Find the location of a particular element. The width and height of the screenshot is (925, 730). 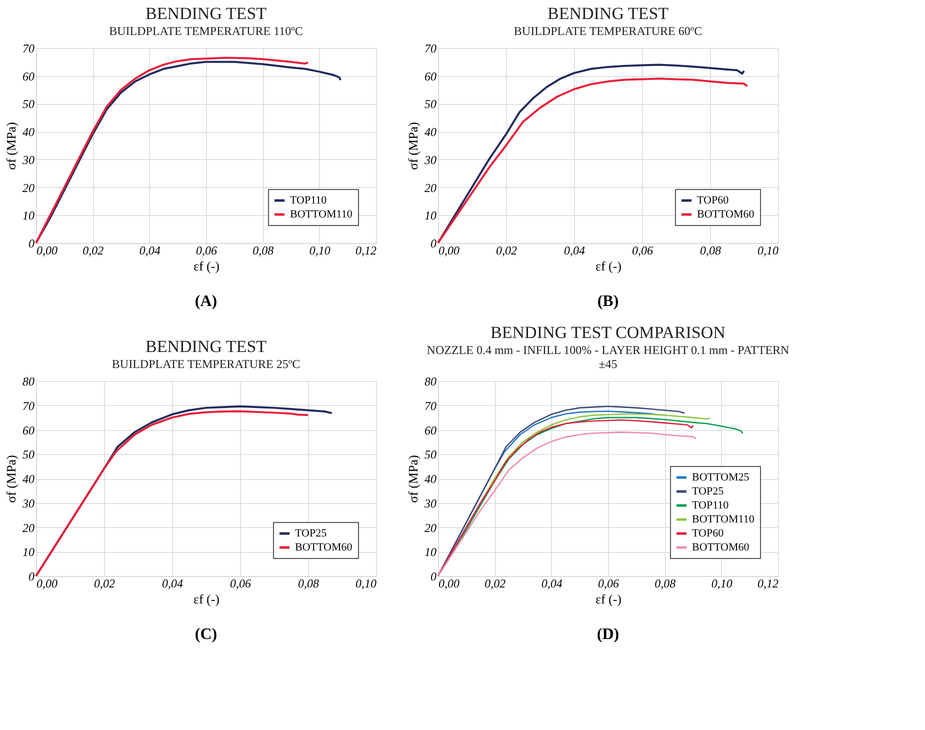

chart-title: BENDING TEST COMPARISON is located at coordinates (608, 332).